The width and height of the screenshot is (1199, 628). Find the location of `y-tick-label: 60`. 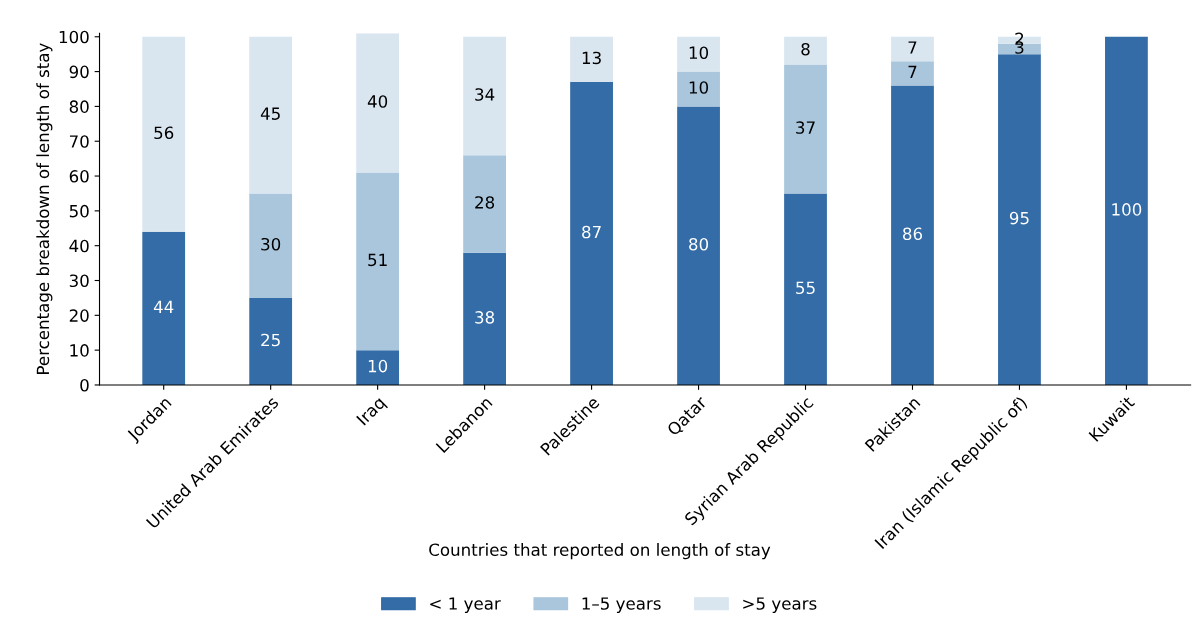

y-tick-label: 60 is located at coordinates (79, 176).